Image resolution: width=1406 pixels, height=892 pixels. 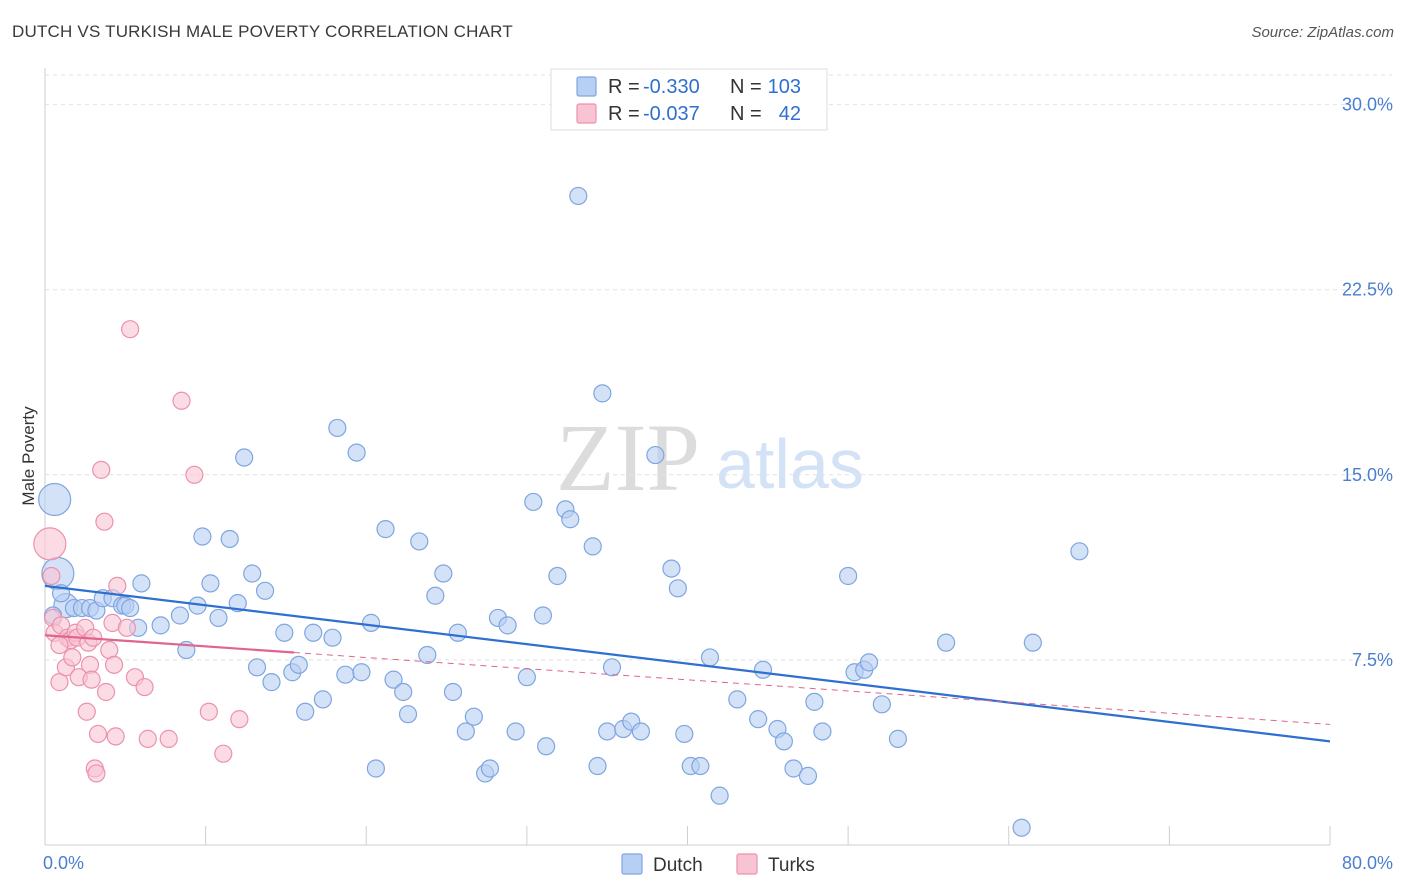 What do you see at coordinates (710, 457) in the screenshot?
I see `watermark: ZIP atlas` at bounding box center [710, 457].